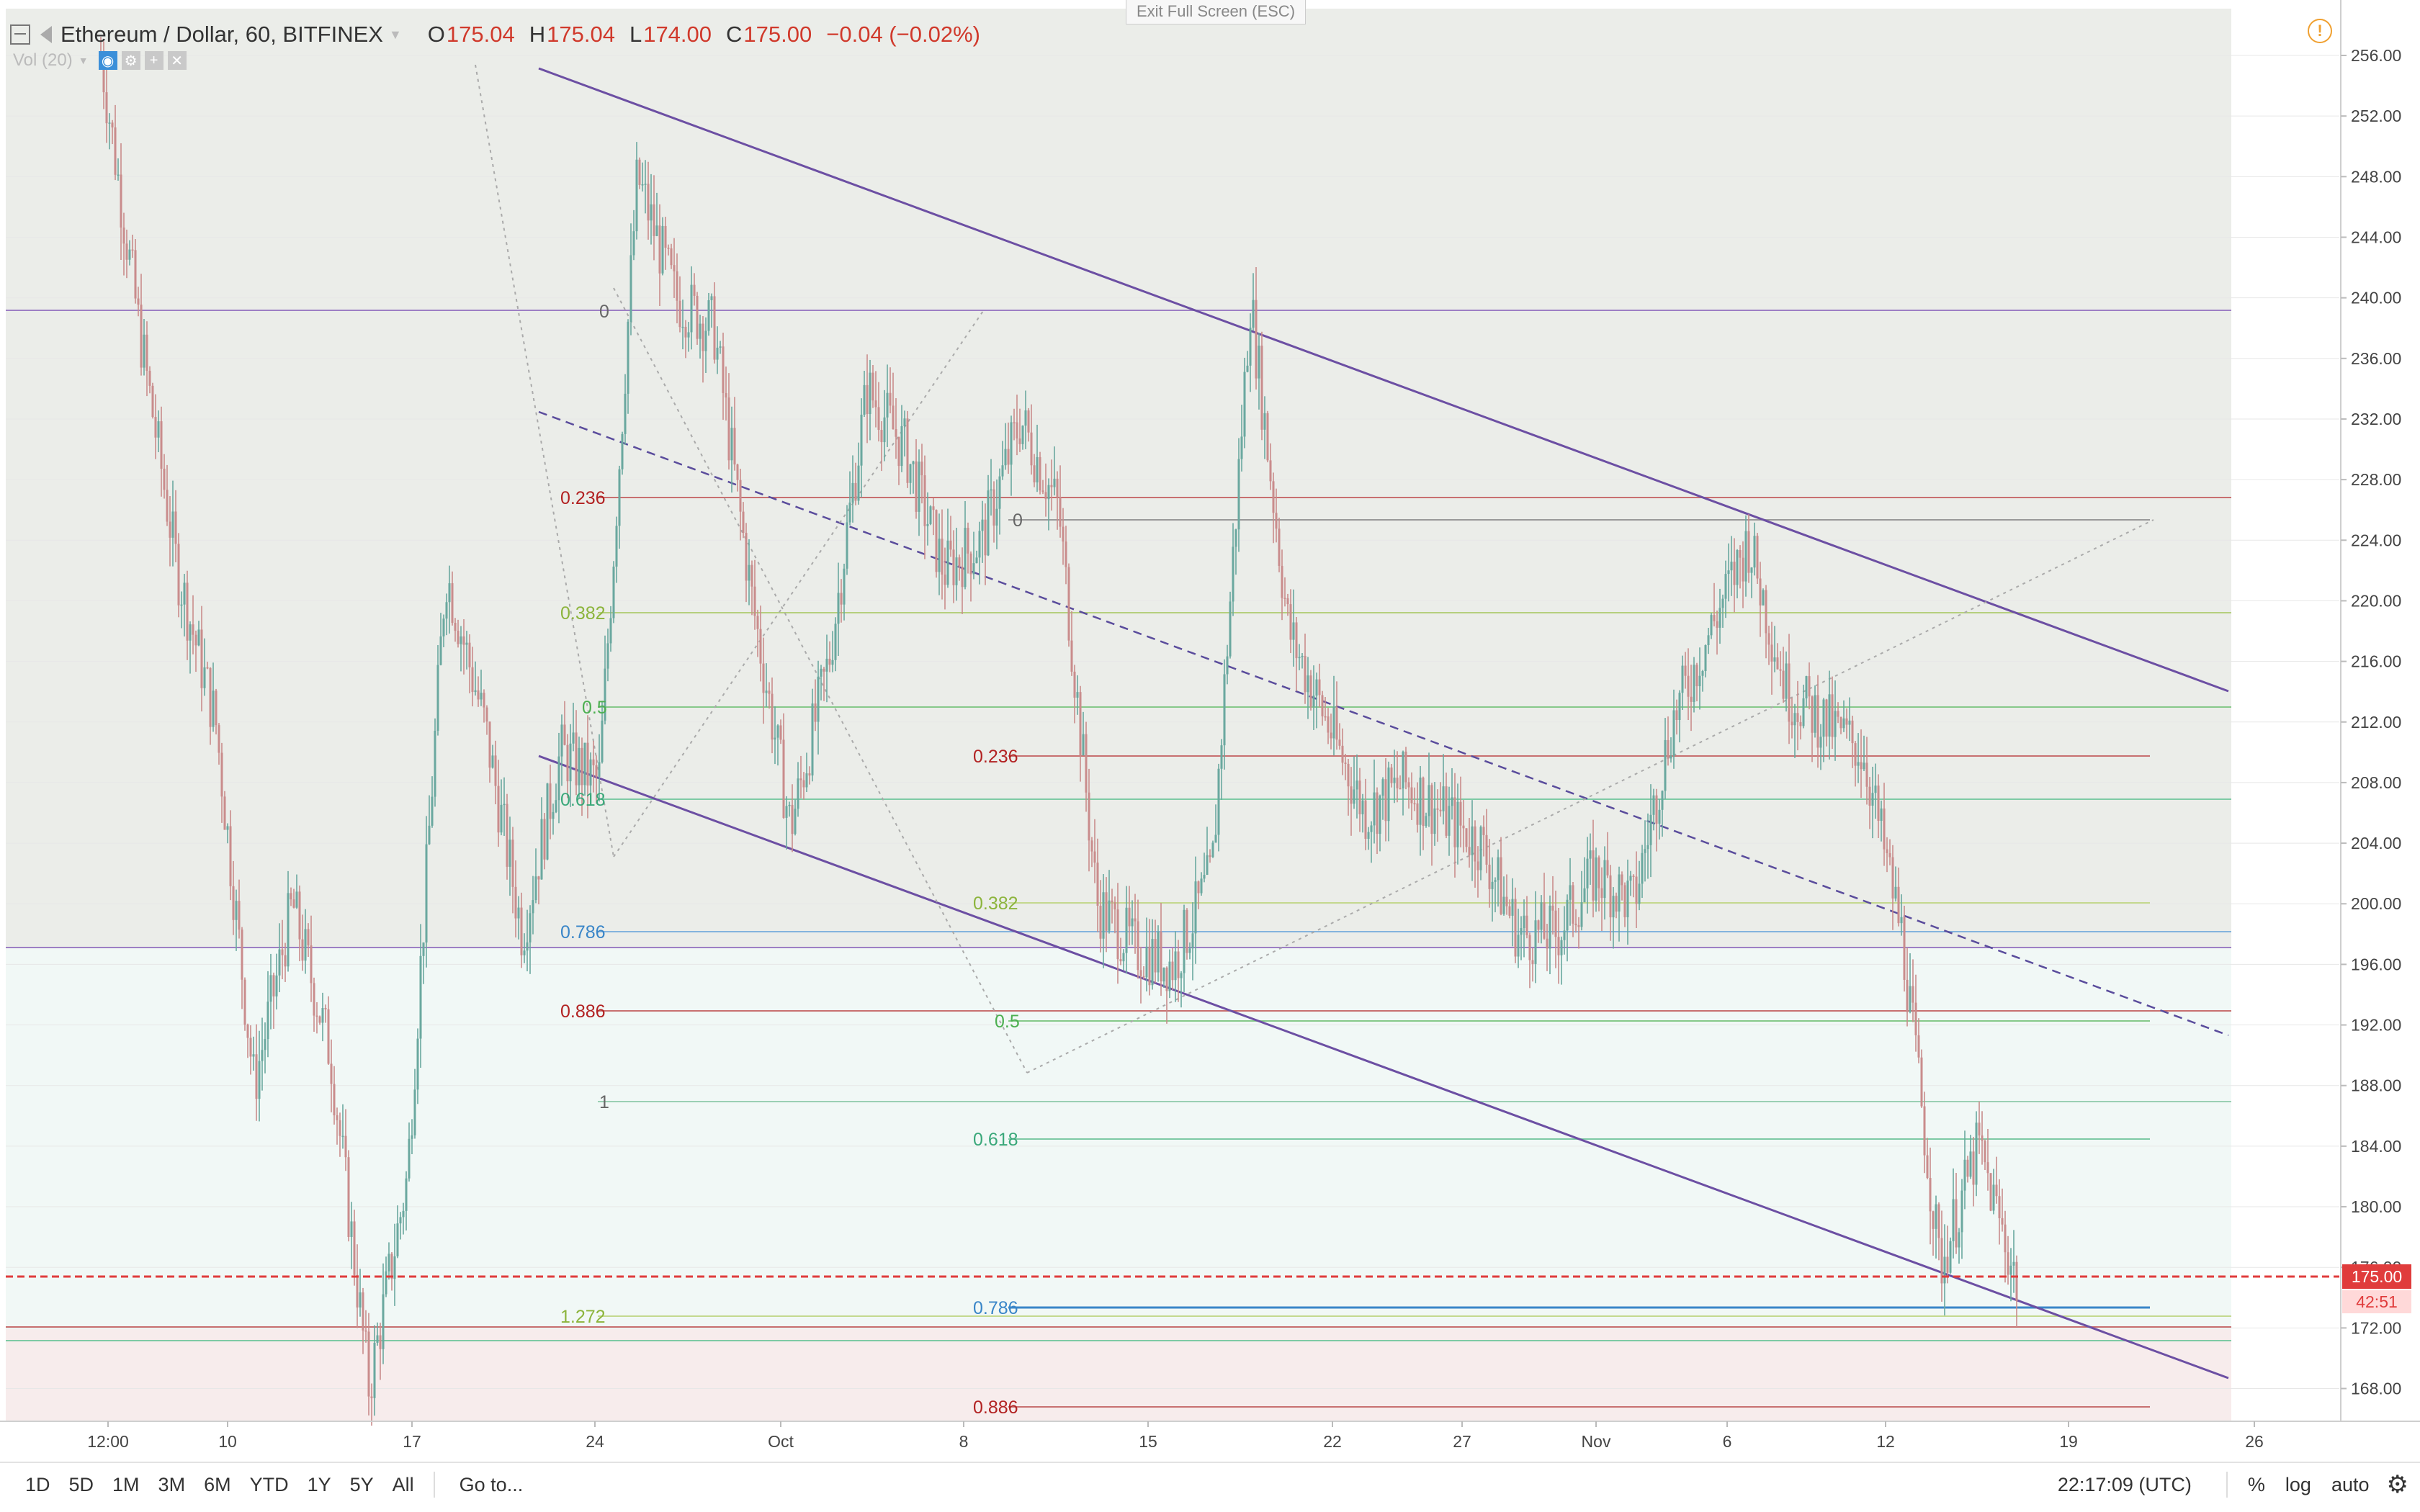 The width and height of the screenshot is (2420, 1512). Describe the element at coordinates (46, 34) in the screenshot. I see `flag-icon` at that location.